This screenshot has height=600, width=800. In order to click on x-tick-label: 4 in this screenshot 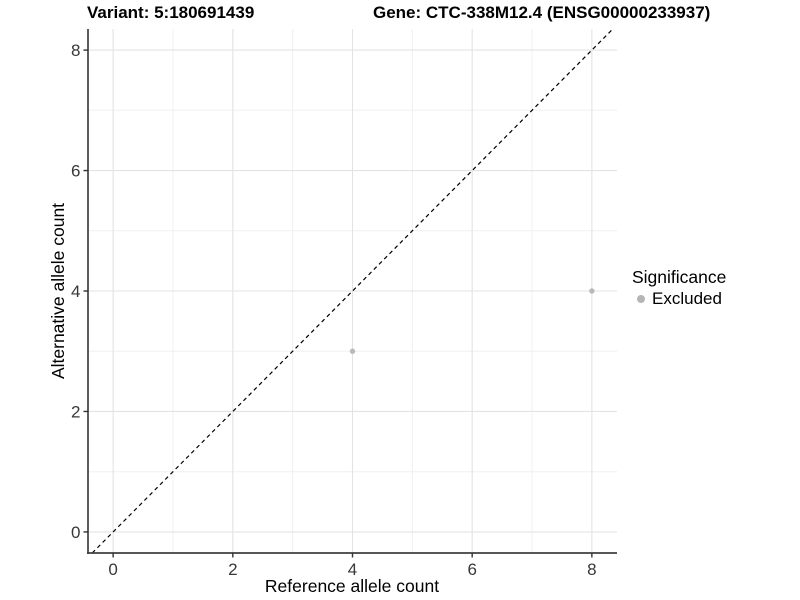, I will do `click(352, 569)`.